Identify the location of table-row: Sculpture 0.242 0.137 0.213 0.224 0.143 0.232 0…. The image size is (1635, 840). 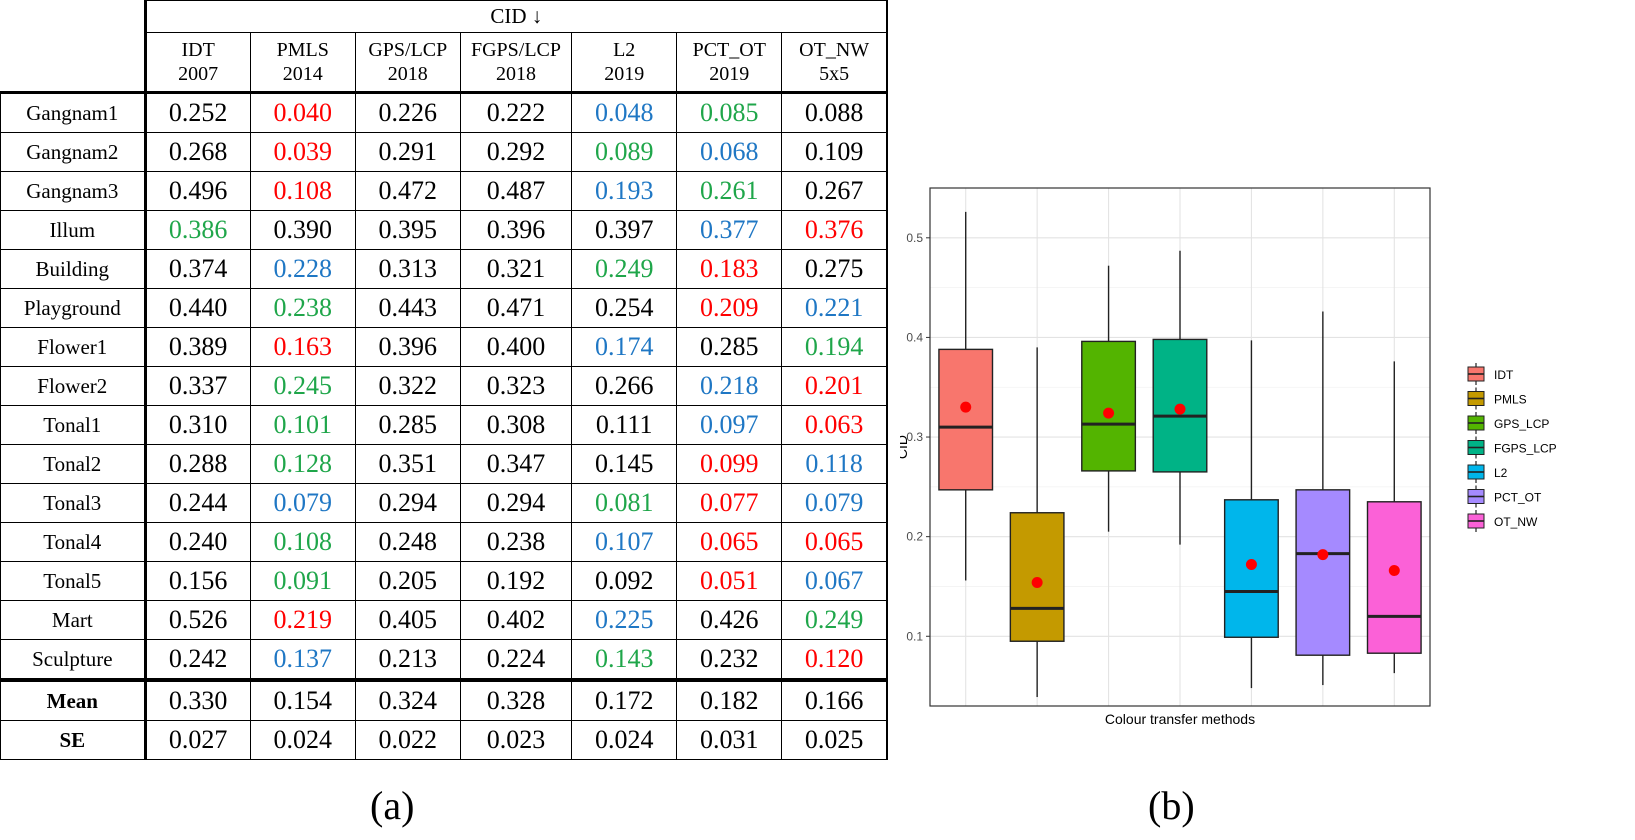
(444, 660).